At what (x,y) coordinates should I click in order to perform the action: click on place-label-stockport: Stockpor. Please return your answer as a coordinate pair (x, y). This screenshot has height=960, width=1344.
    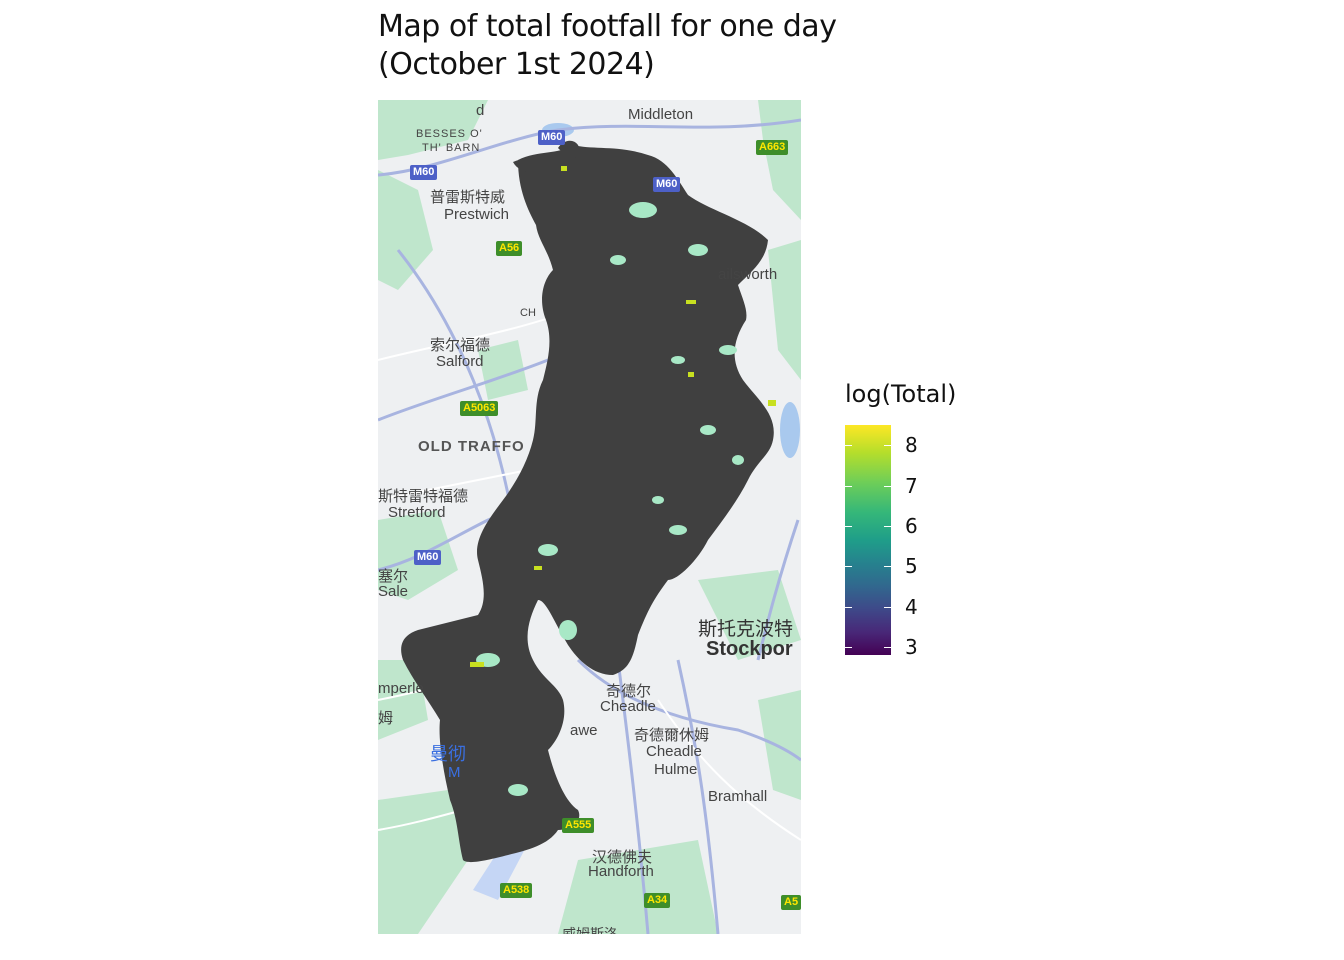
    Looking at the image, I should click on (749, 649).